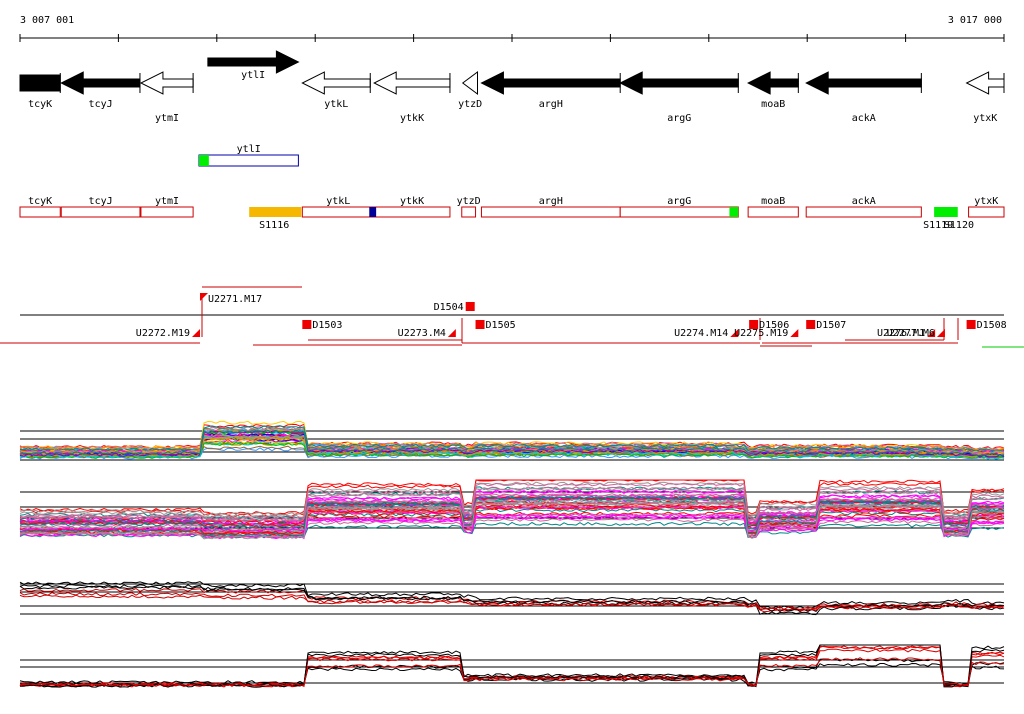  What do you see at coordinates (679, 212) in the screenshot?
I see `annotation-box-argG` at bounding box center [679, 212].